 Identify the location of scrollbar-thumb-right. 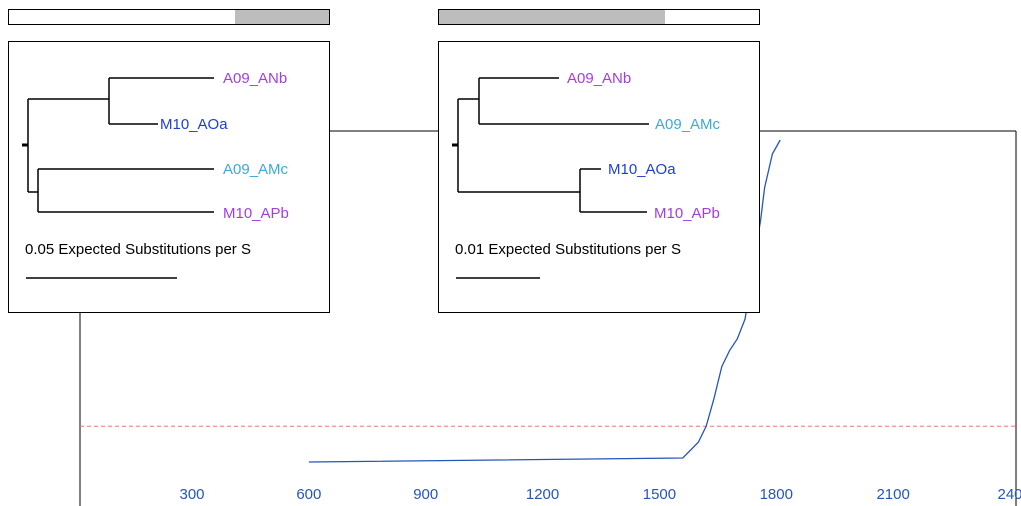
(552, 17).